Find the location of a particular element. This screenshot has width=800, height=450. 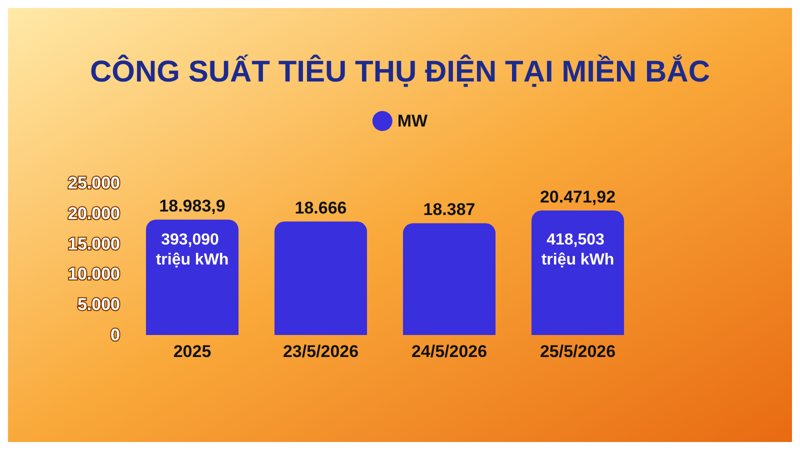

y-tick-label: 15.000 is located at coordinates (94, 244).